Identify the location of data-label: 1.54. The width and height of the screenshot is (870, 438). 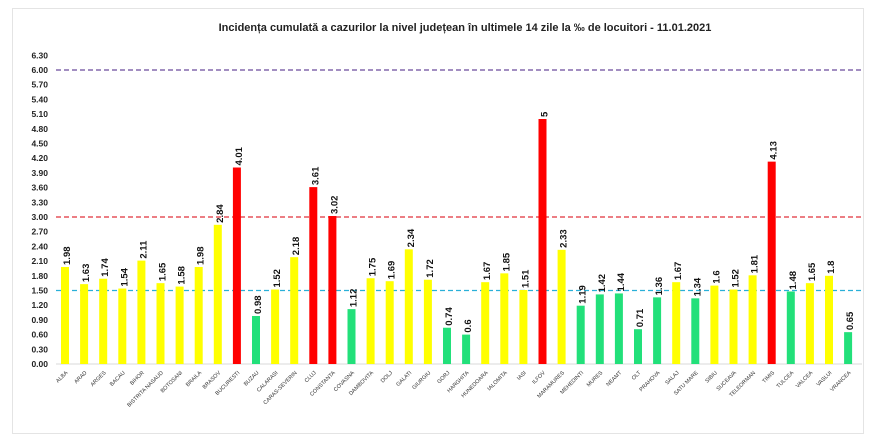
(124, 276).